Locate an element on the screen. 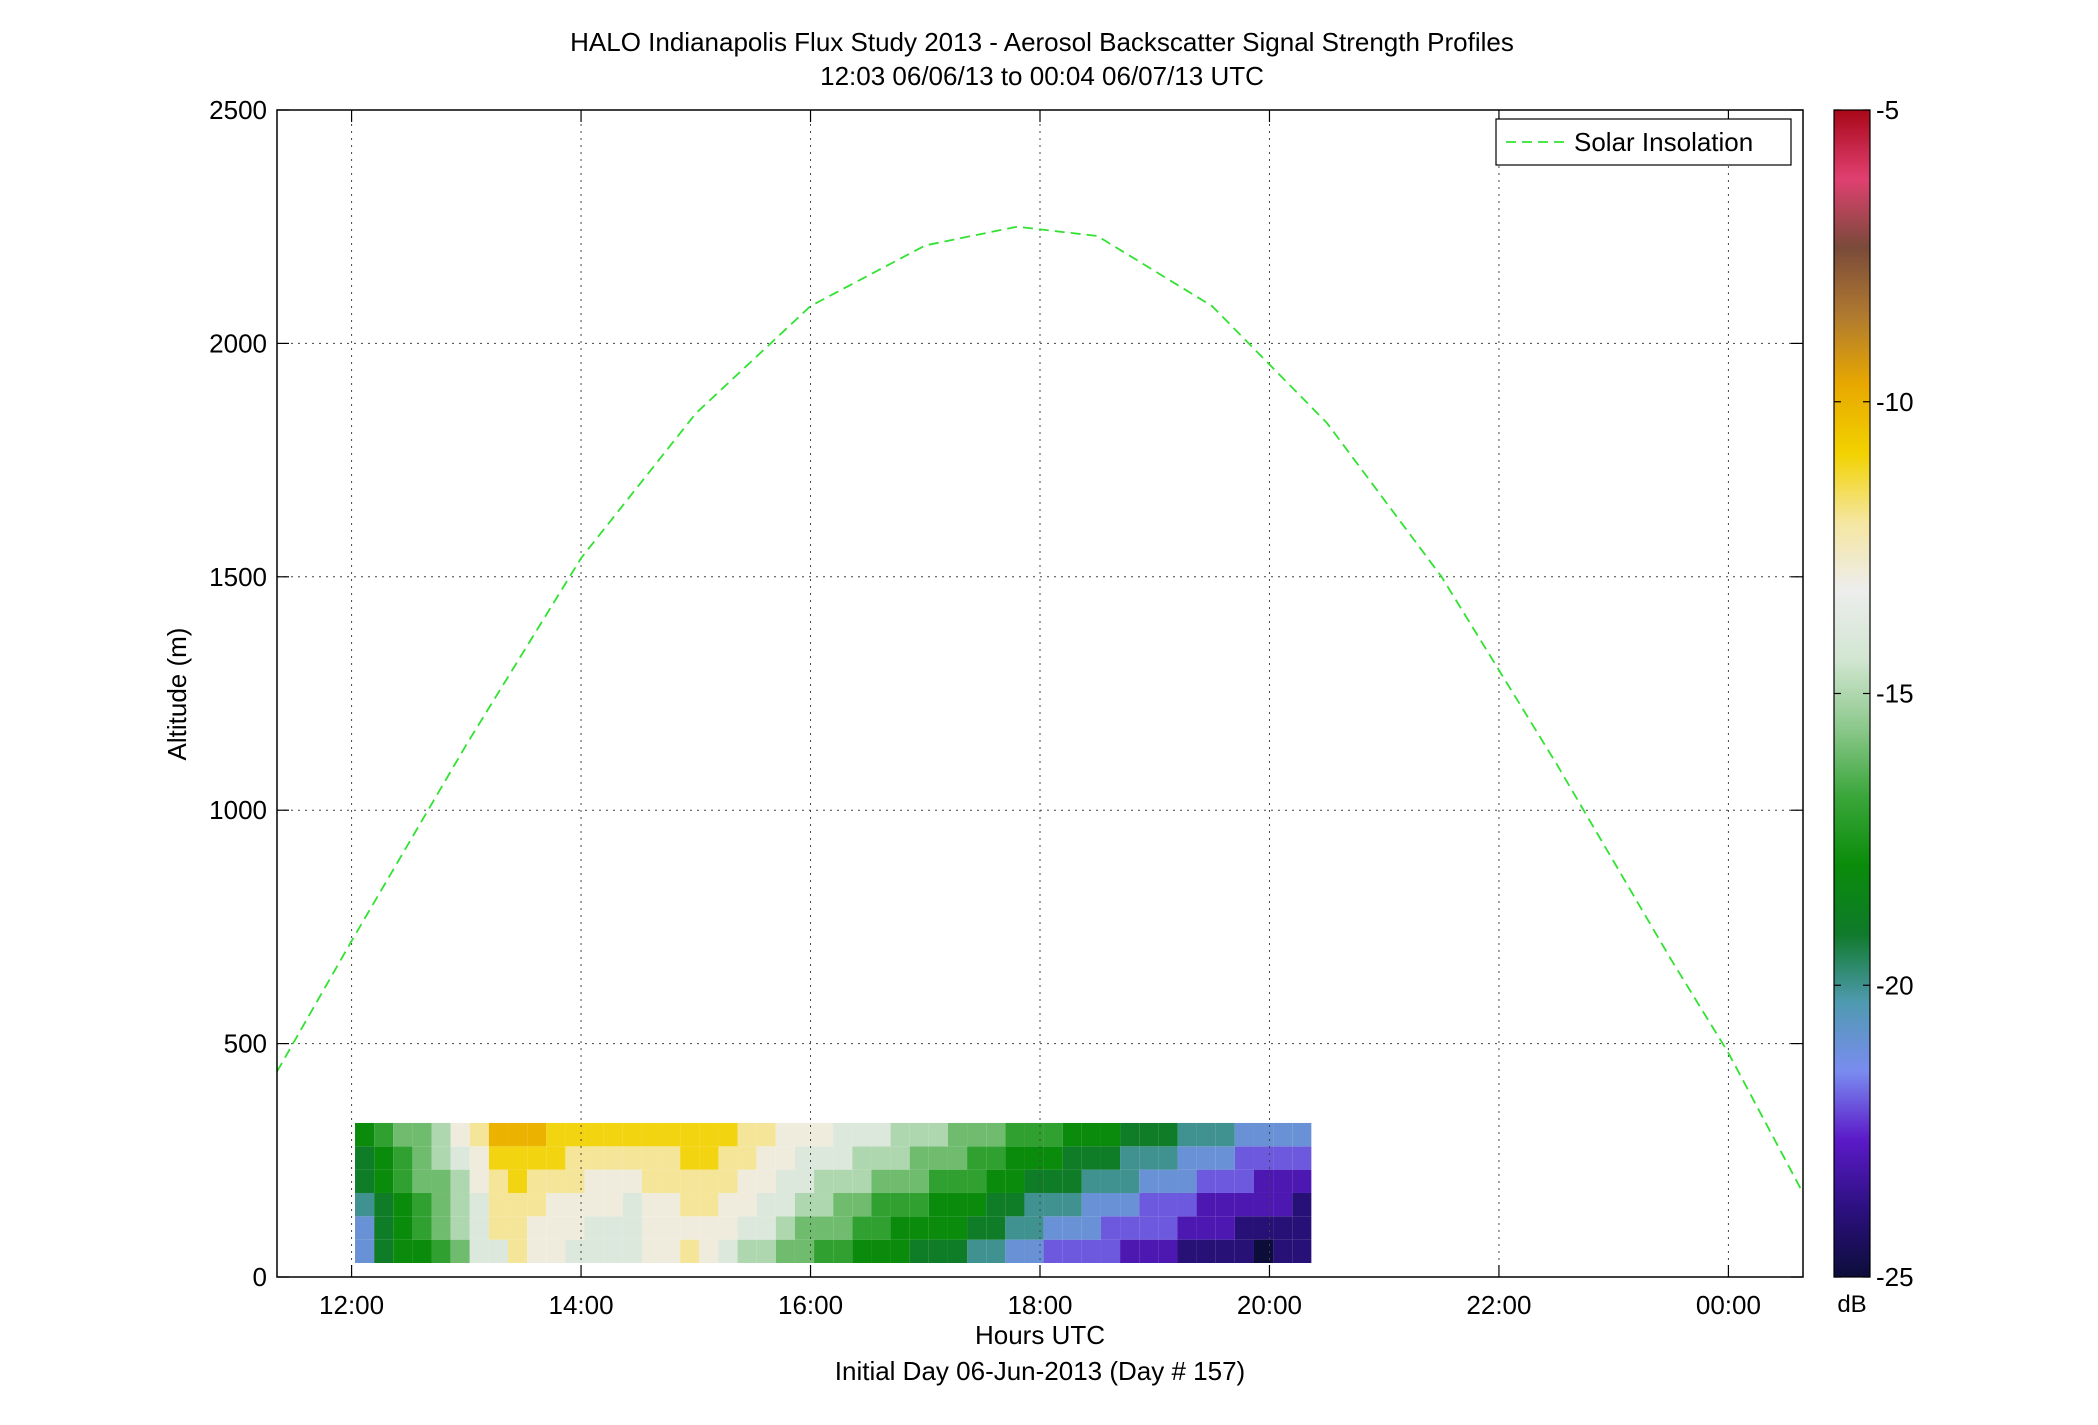  colorbar-tick-label: -20 is located at coordinates (1895, 985).